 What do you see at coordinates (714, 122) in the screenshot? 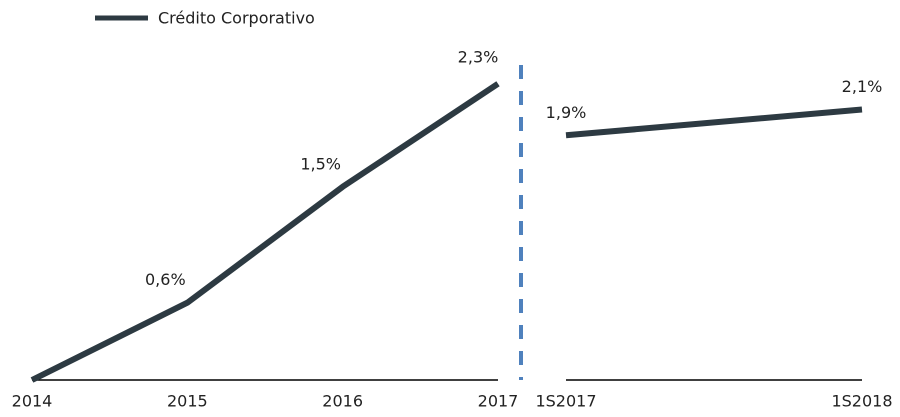
I see `data-line` at bounding box center [714, 122].